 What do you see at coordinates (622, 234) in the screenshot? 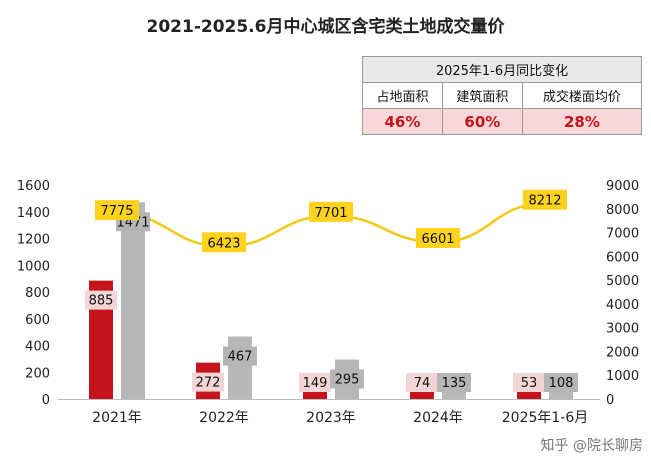
I see `right-axis-tick-label: 7000` at bounding box center [622, 234].